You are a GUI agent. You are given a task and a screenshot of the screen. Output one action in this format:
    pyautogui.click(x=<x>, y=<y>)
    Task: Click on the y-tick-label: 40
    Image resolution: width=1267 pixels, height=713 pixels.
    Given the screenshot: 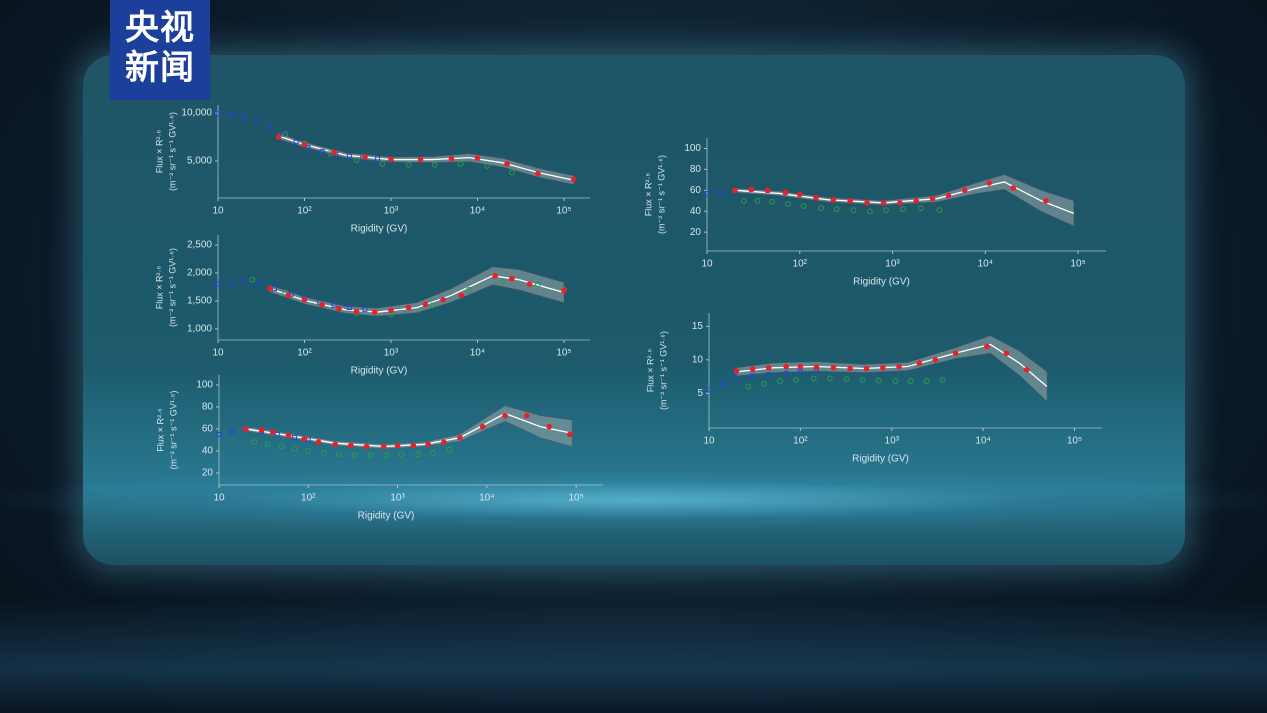 What is the action you would take?
    pyautogui.click(x=208, y=451)
    